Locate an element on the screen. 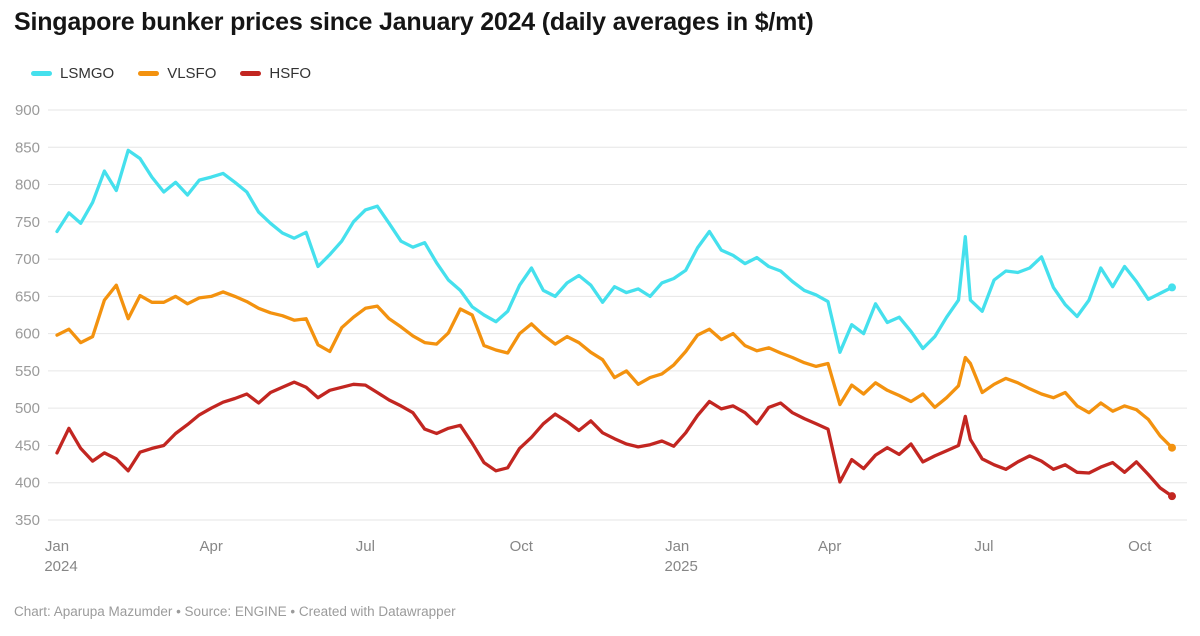 Image resolution: width=1200 pixels, height=636 pixels. chart-legend: LSMGO VLSFO HSFO is located at coordinates (171, 73).